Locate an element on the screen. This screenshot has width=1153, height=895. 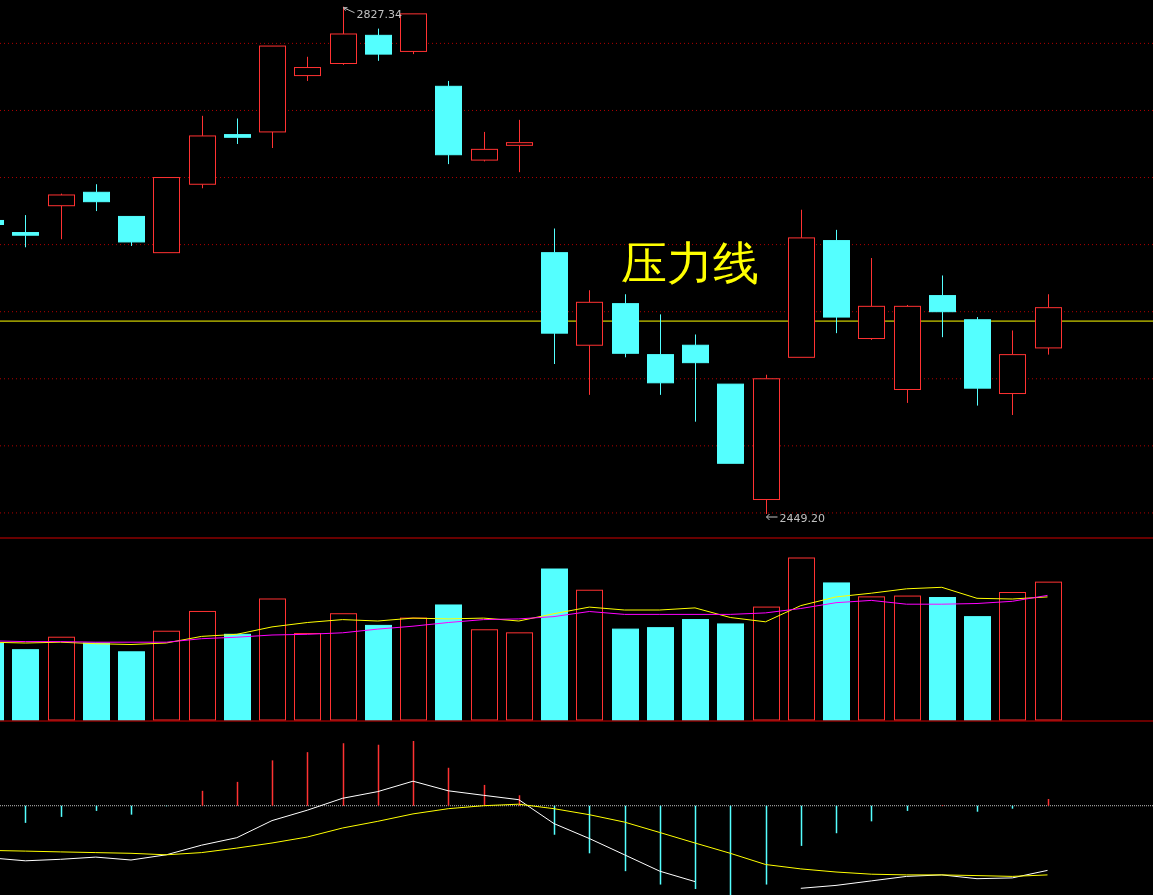
ref-line-label: 压力线 is located at coordinates (690, 263).